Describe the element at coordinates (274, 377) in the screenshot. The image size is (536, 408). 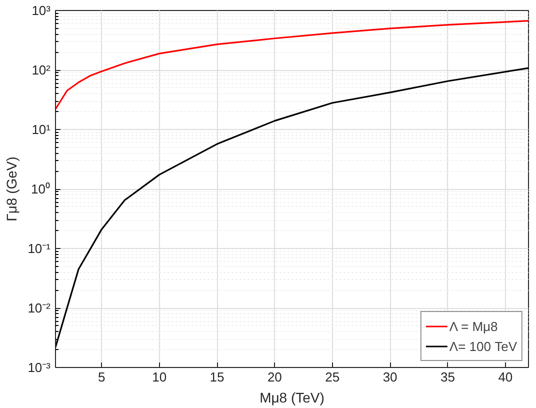
I see `x-tick-label: 20` at that location.